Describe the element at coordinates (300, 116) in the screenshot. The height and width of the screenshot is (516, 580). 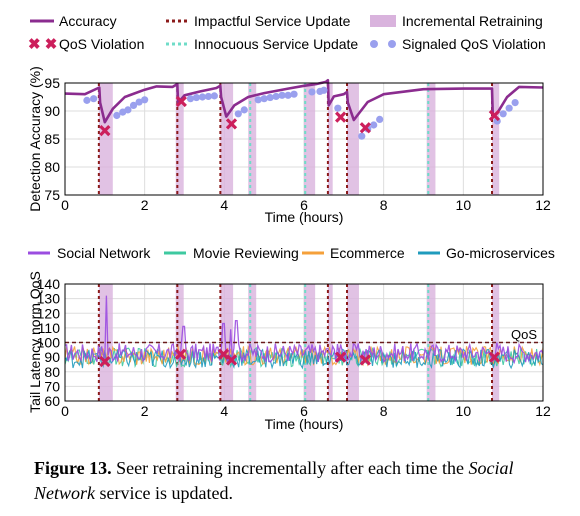
I see `qos-violation-markers` at that location.